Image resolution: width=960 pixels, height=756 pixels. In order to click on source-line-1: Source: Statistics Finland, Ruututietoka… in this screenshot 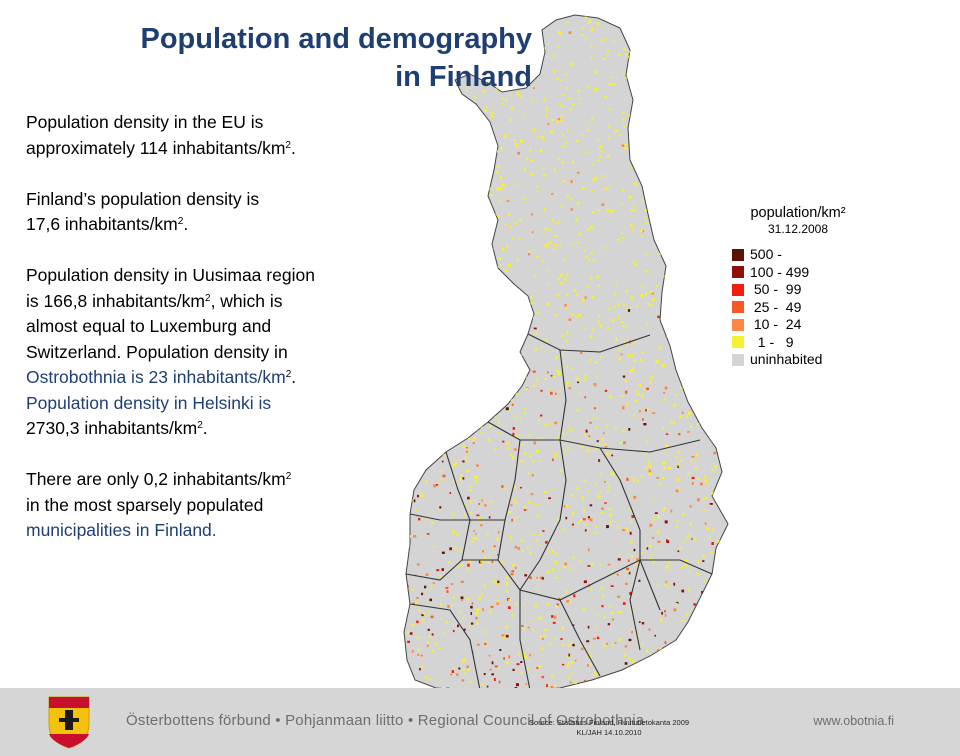, I will do `click(609, 722)`.